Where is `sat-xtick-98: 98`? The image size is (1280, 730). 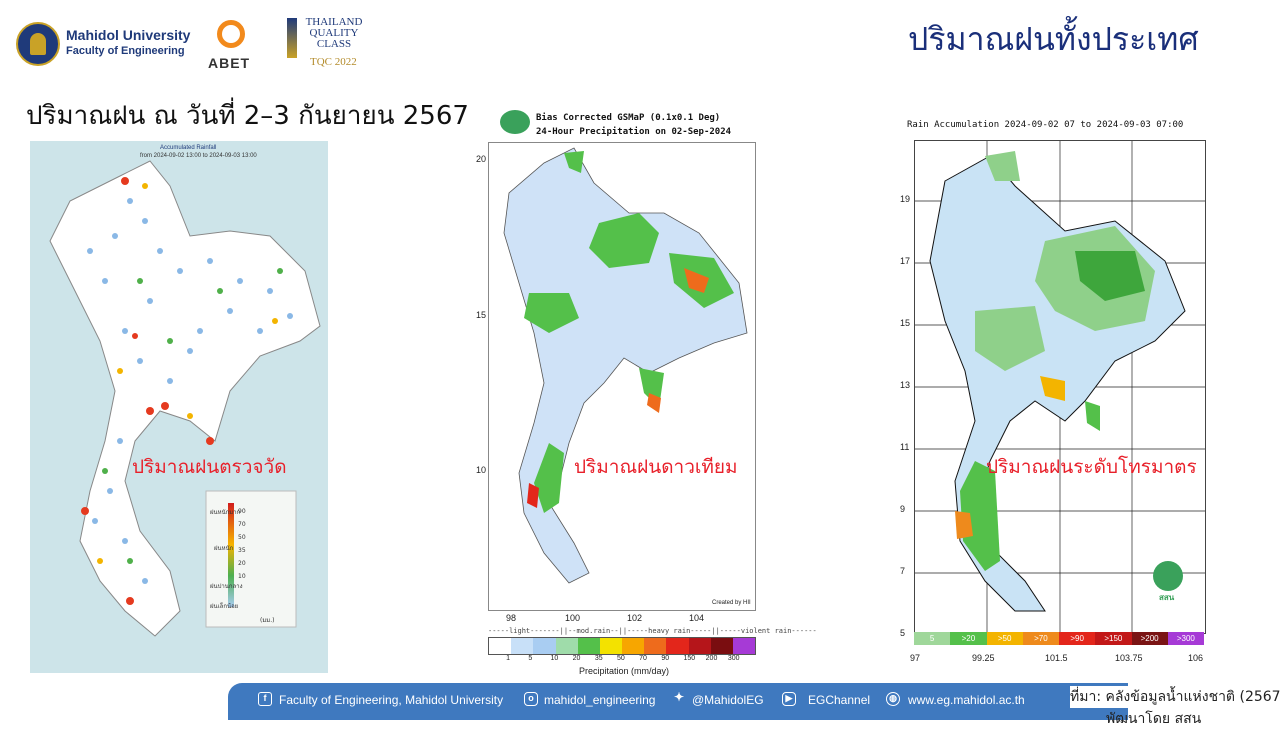 sat-xtick-98: 98 is located at coordinates (511, 618).